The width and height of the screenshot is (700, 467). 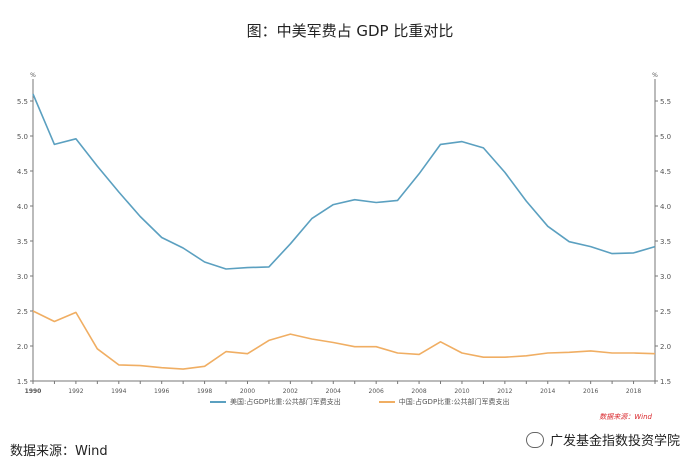 What do you see at coordinates (665, 347) in the screenshot?
I see `y-tick-label-right: 2.0` at bounding box center [665, 347].